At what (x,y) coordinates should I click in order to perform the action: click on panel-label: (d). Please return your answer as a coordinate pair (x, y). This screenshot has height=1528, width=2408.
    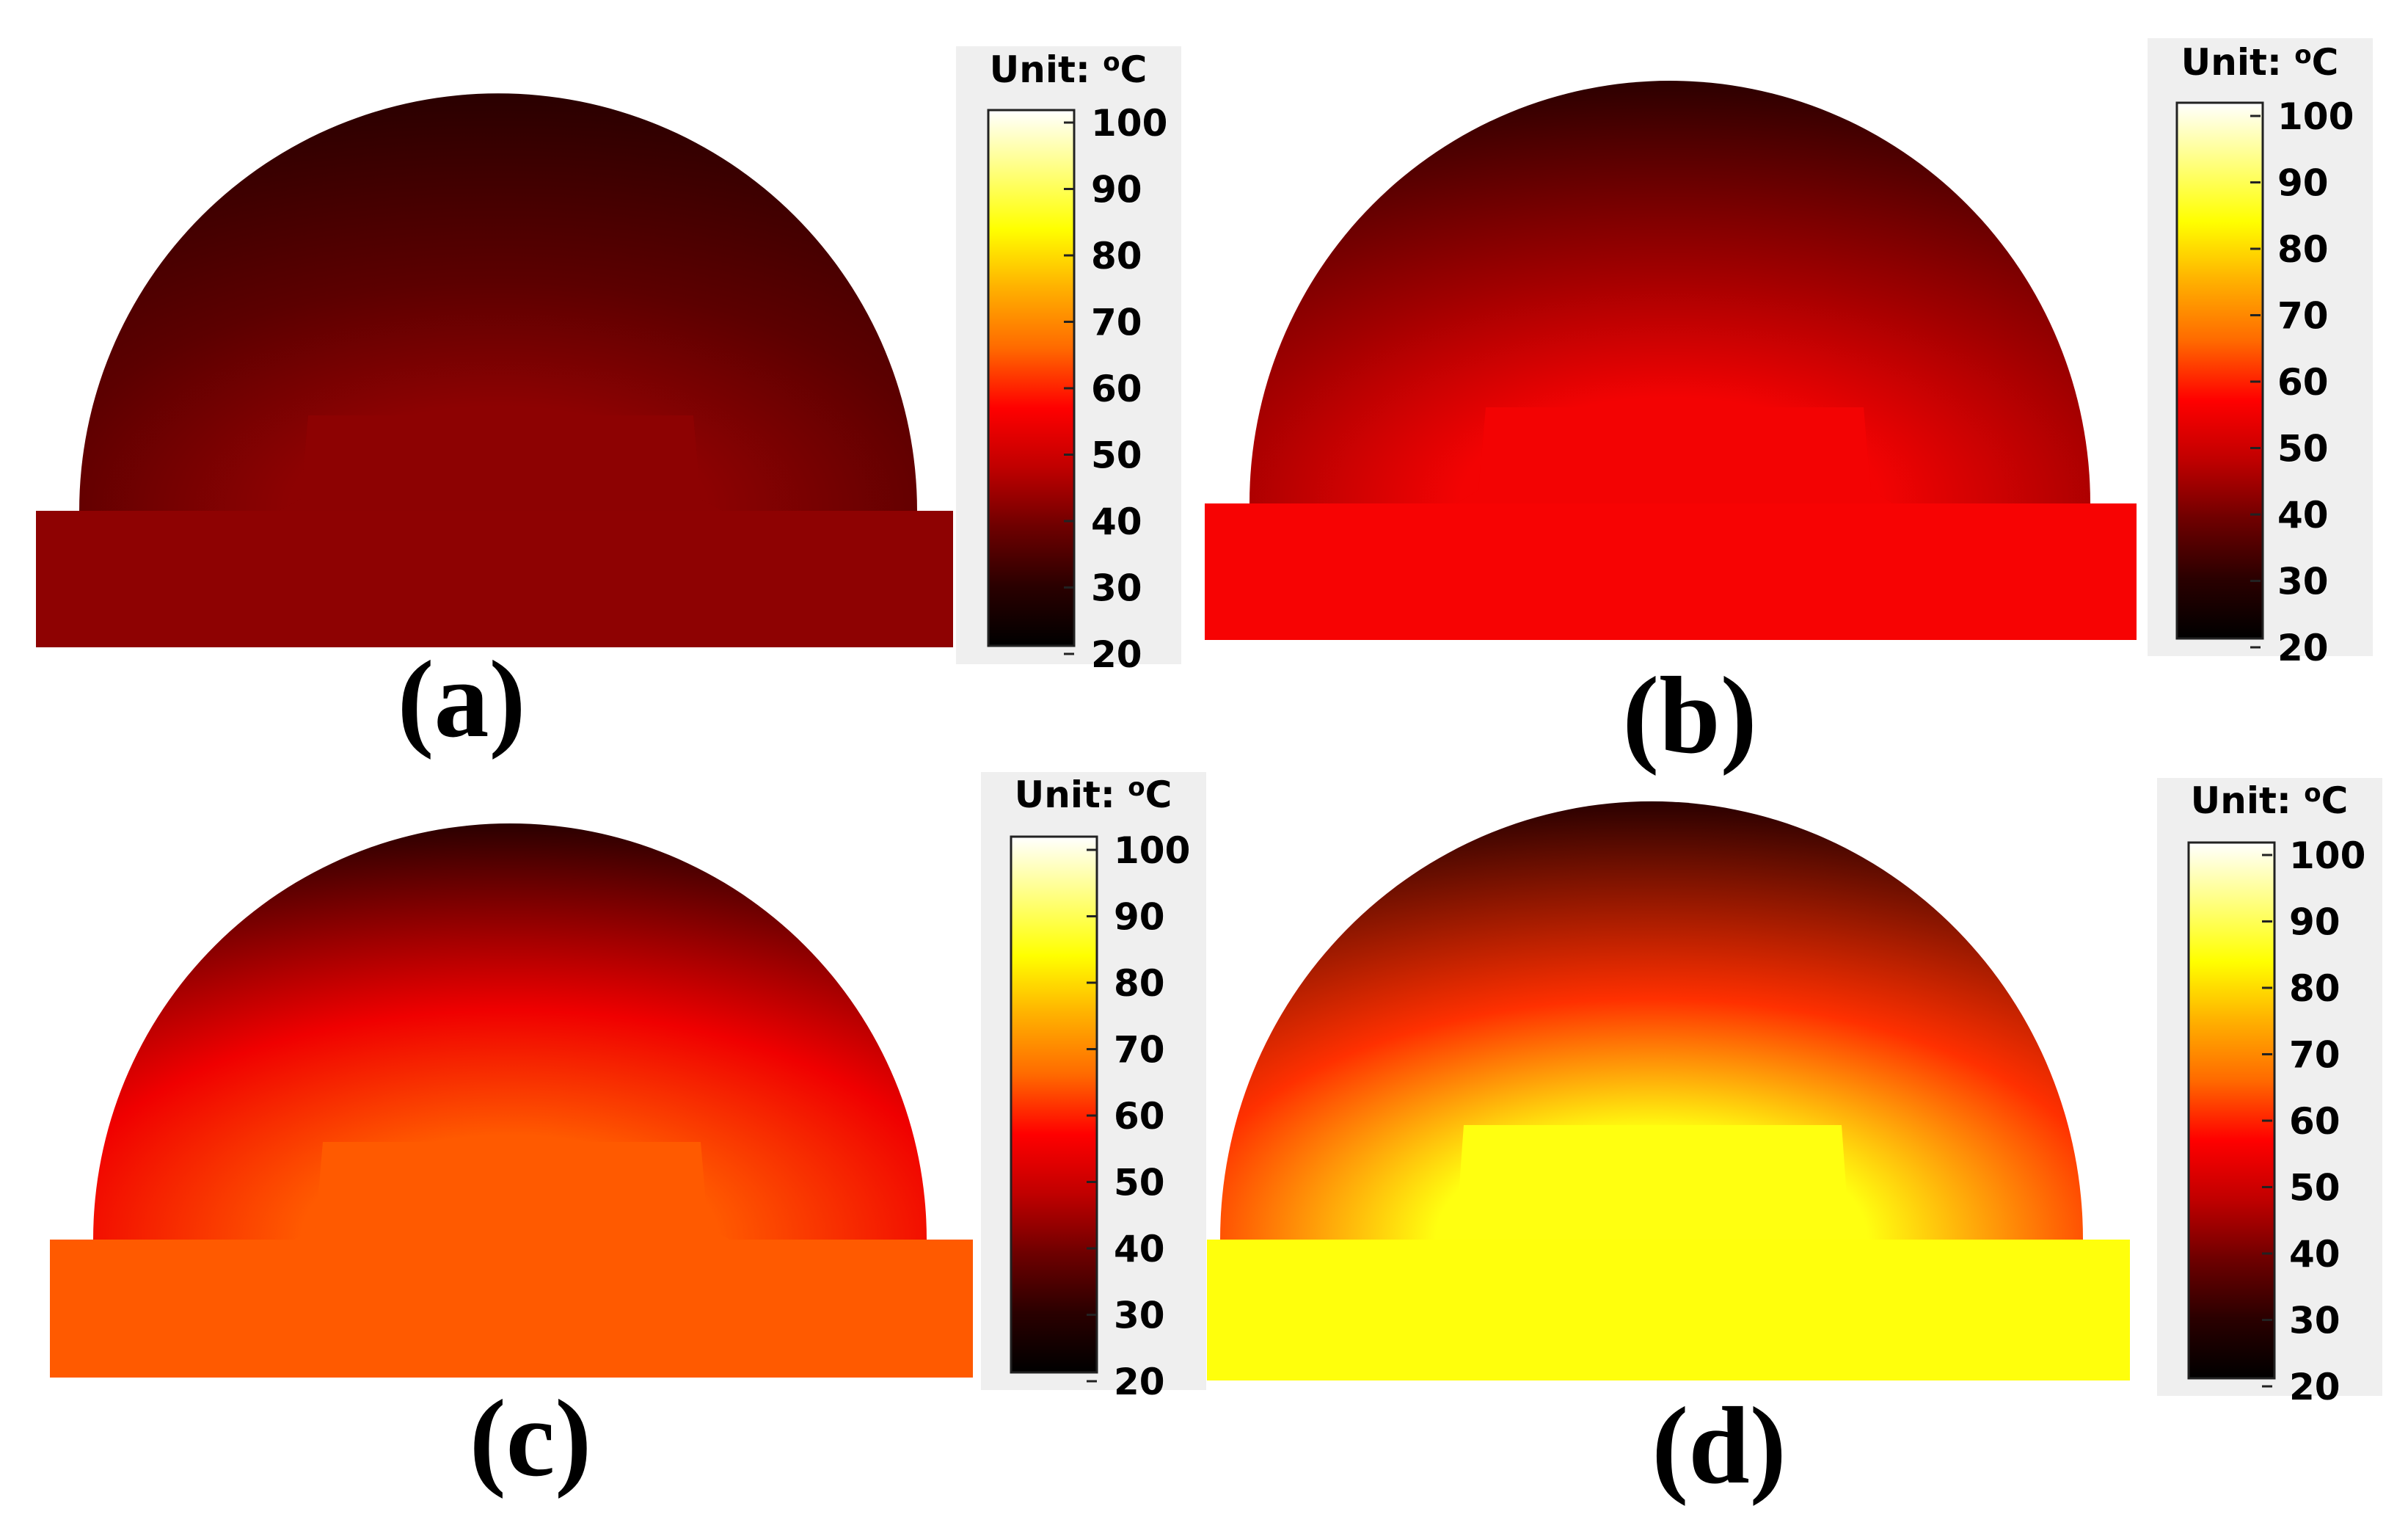
    Looking at the image, I should click on (1719, 1446).